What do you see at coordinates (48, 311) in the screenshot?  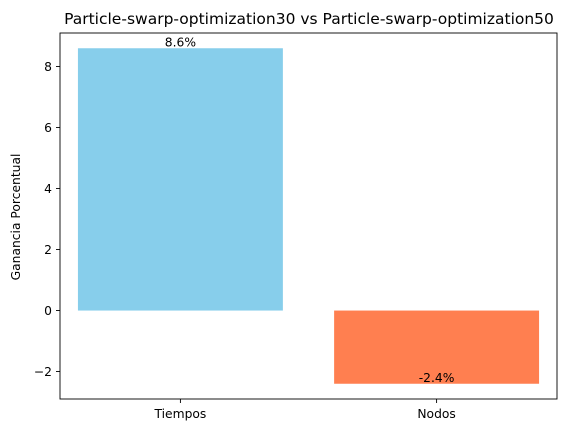 I see `y-tick-label: 0` at bounding box center [48, 311].